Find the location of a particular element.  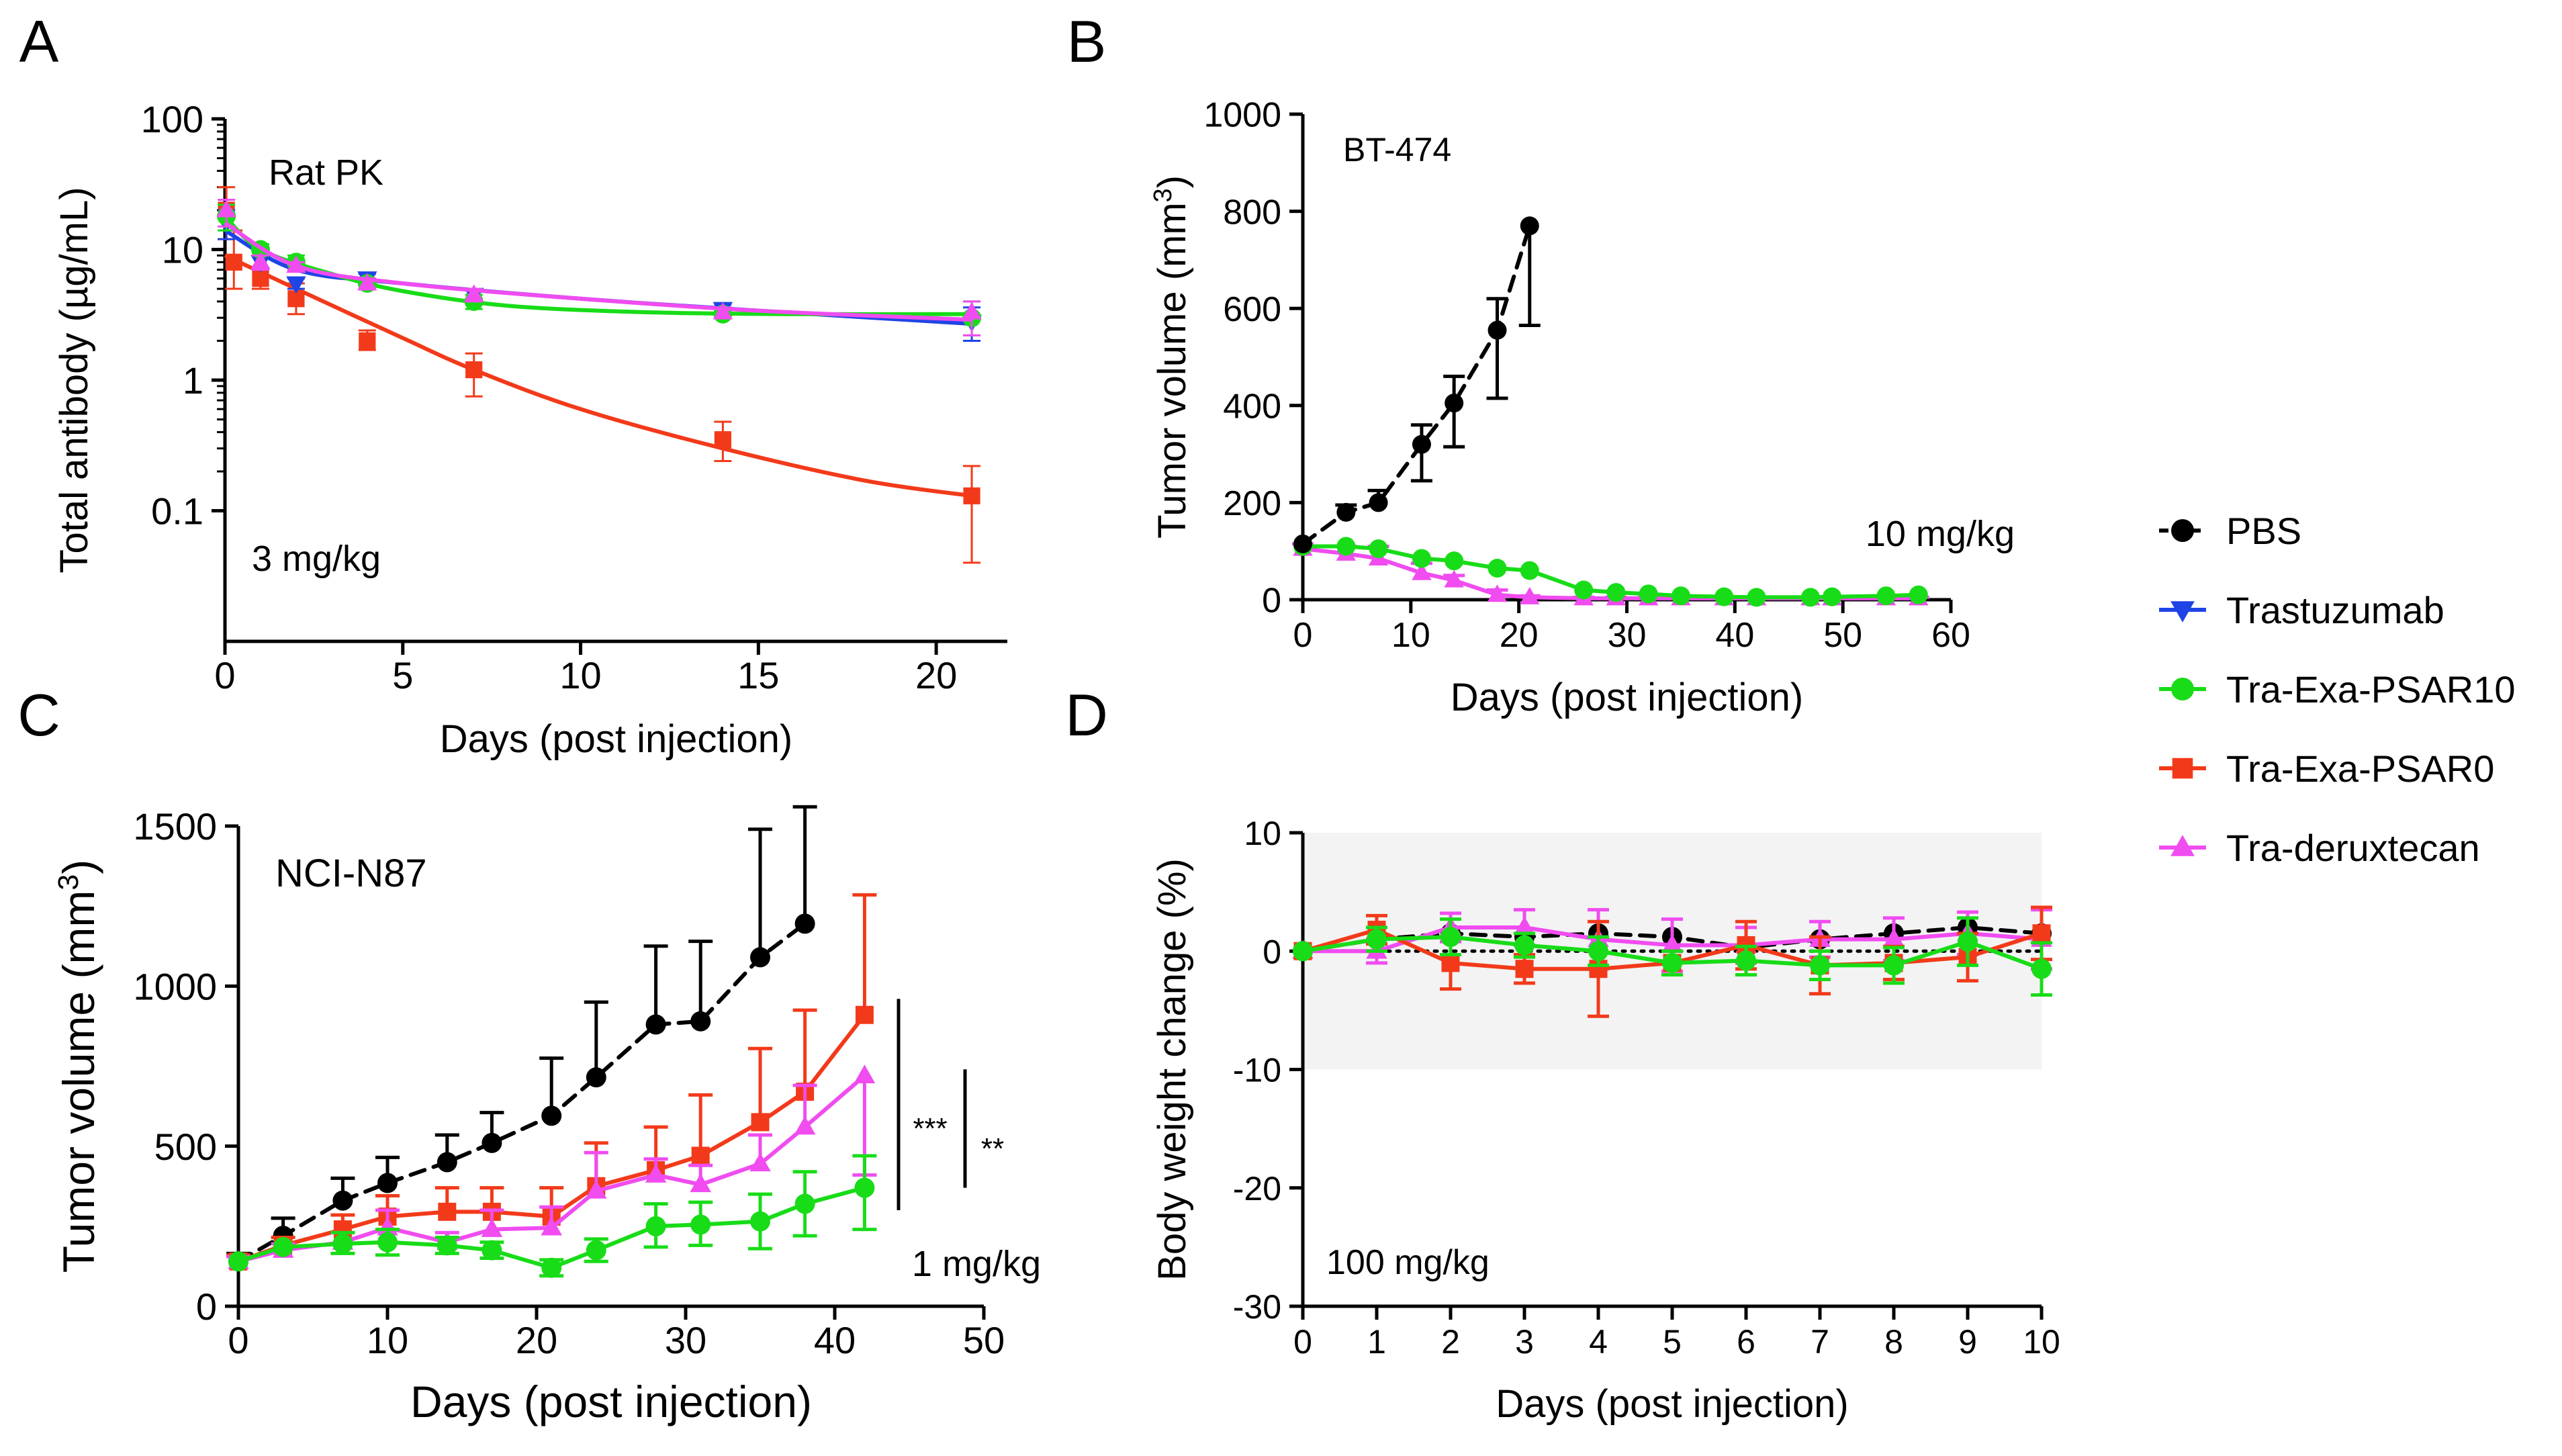

x-tick-label: 40 is located at coordinates (1734, 635).